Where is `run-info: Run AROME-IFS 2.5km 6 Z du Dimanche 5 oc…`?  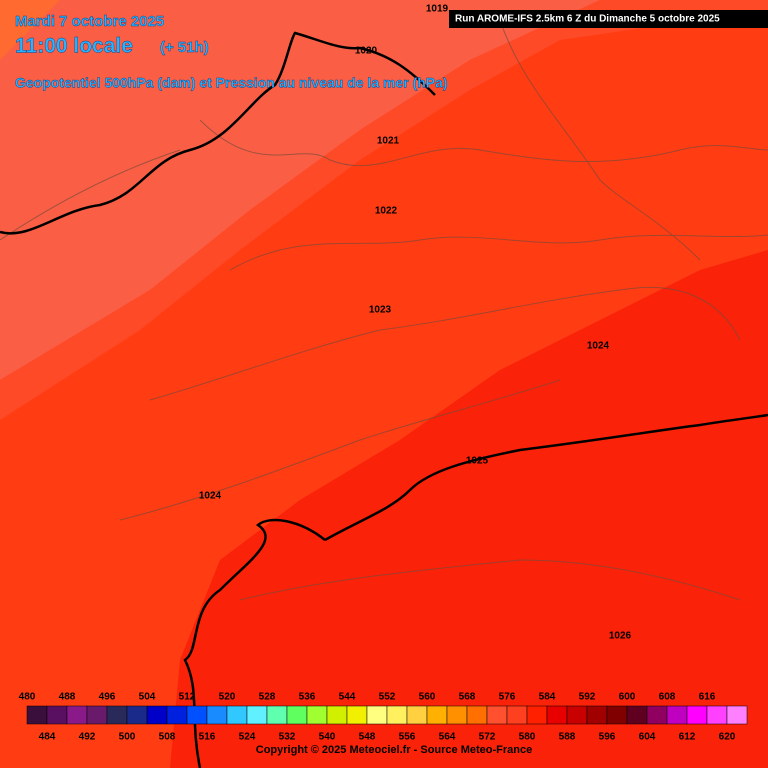 run-info: Run AROME-IFS 2.5km 6 Z du Dimanche 5 oc… is located at coordinates (587, 19).